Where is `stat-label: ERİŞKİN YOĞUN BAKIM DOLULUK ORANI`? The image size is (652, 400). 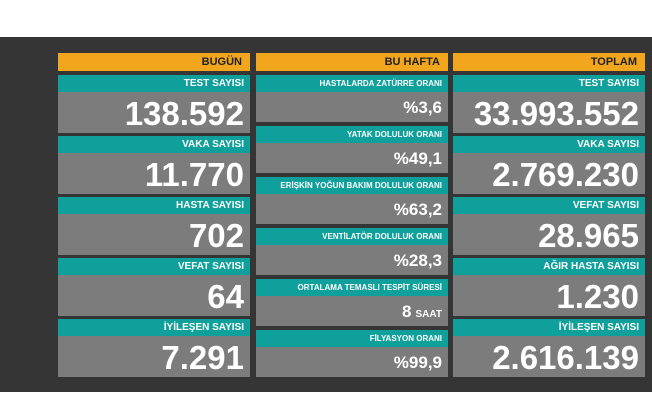
stat-label: ERİŞKİN YOĞUN BAKIM DOLULUK ORANI is located at coordinates (352, 185).